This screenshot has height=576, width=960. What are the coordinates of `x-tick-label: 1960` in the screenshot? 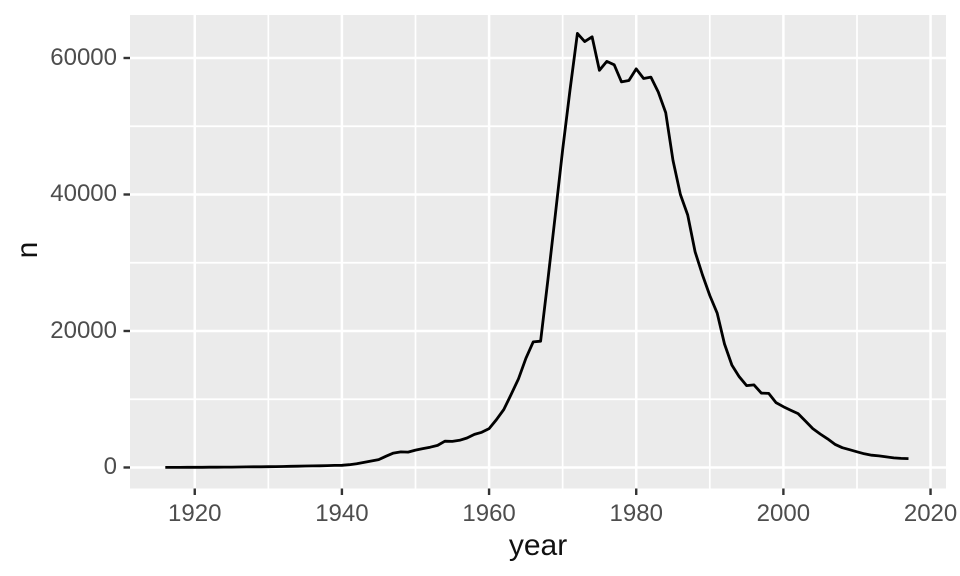 It's located at (489, 513).